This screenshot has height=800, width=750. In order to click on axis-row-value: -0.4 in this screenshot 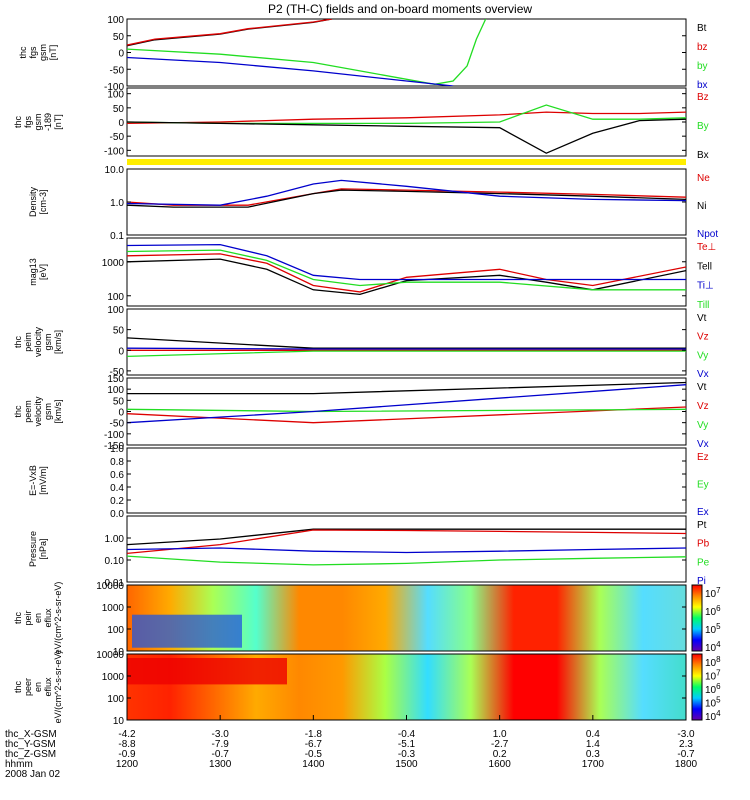, I will do `click(407, 734)`.